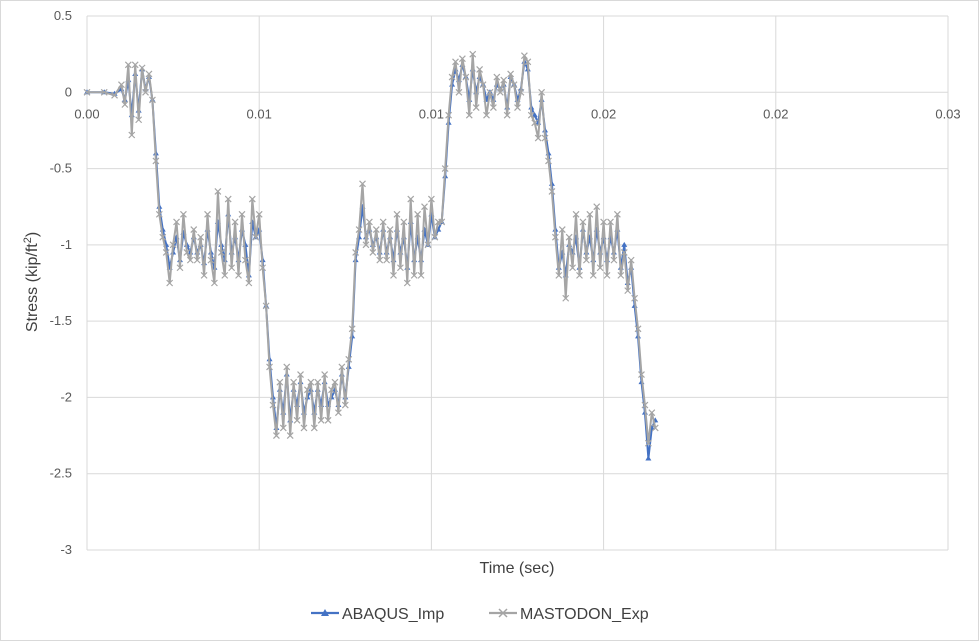  What do you see at coordinates (61, 282) in the screenshot?
I see `y-axis-ticks: 0.5 0 -0.5 -1 -1.5 -2 -2.5 -3` at bounding box center [61, 282].